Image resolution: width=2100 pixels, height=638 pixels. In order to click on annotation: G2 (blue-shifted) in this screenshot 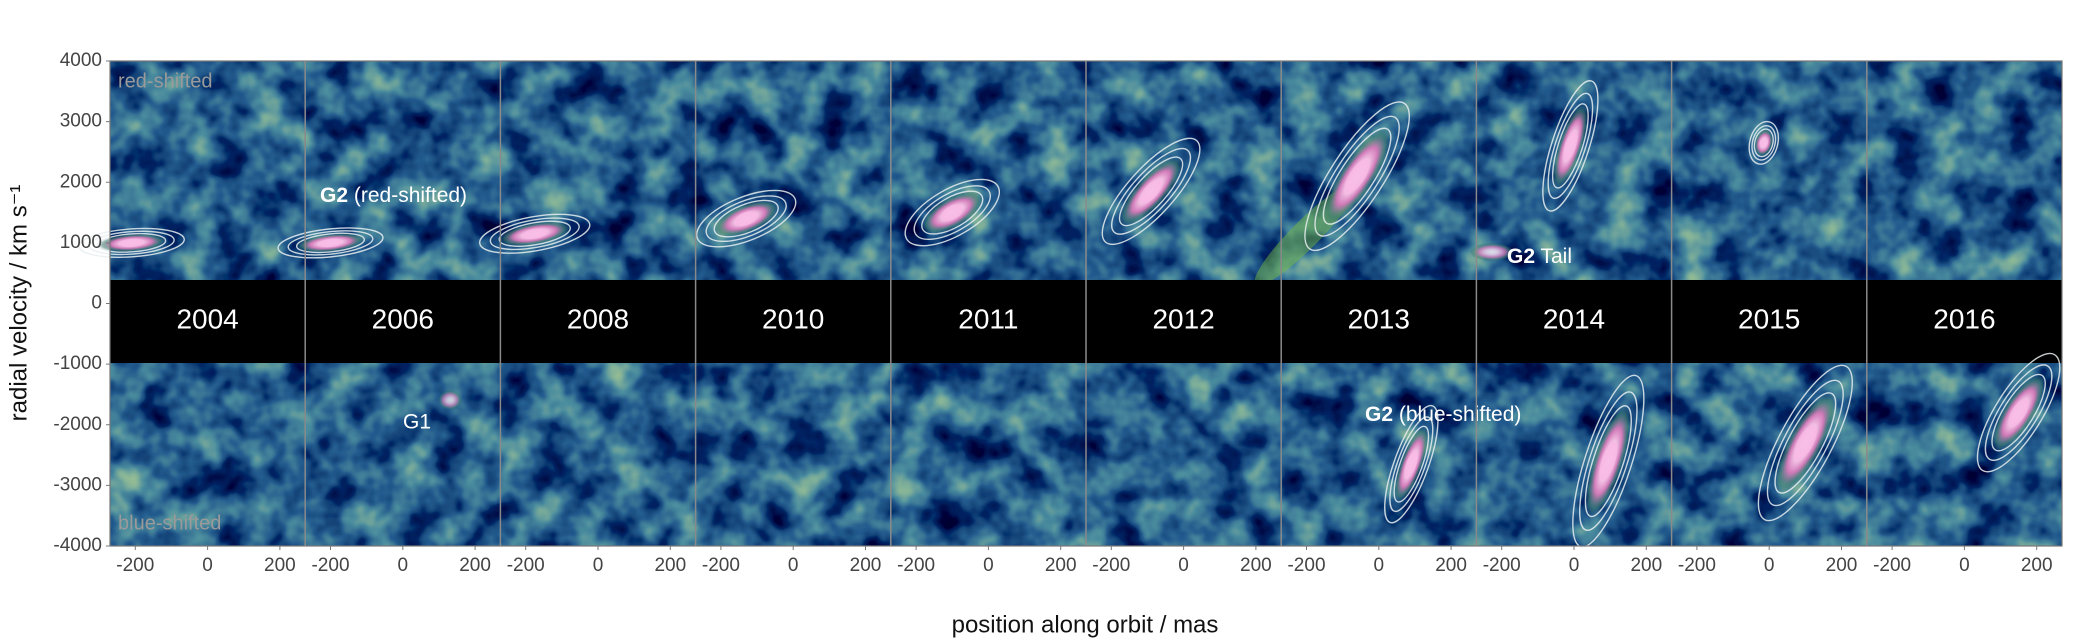, I will do `click(1443, 414)`.